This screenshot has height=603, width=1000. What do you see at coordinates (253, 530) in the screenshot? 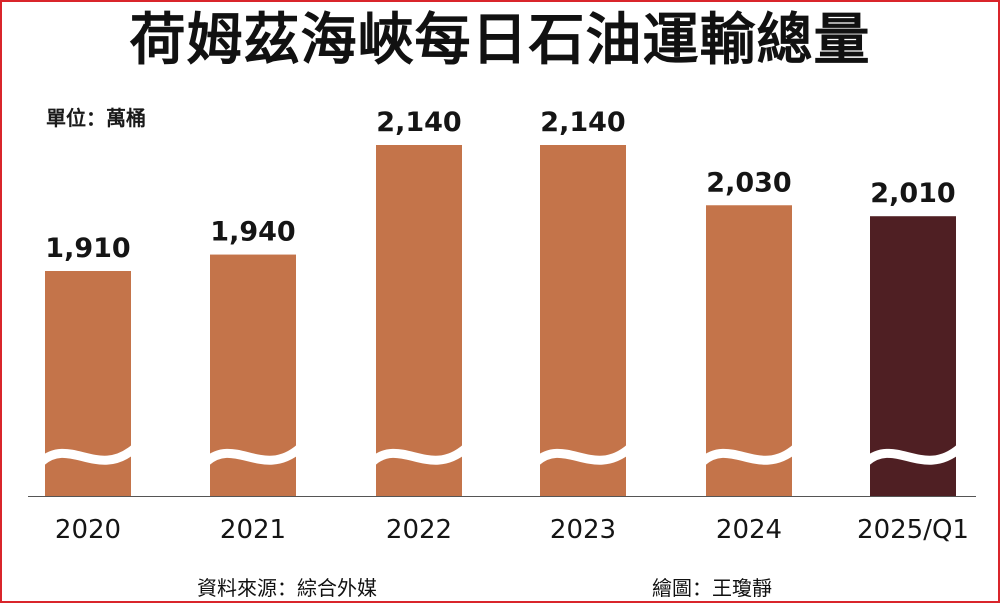
I see `x-tick-label: 2021` at bounding box center [253, 530].